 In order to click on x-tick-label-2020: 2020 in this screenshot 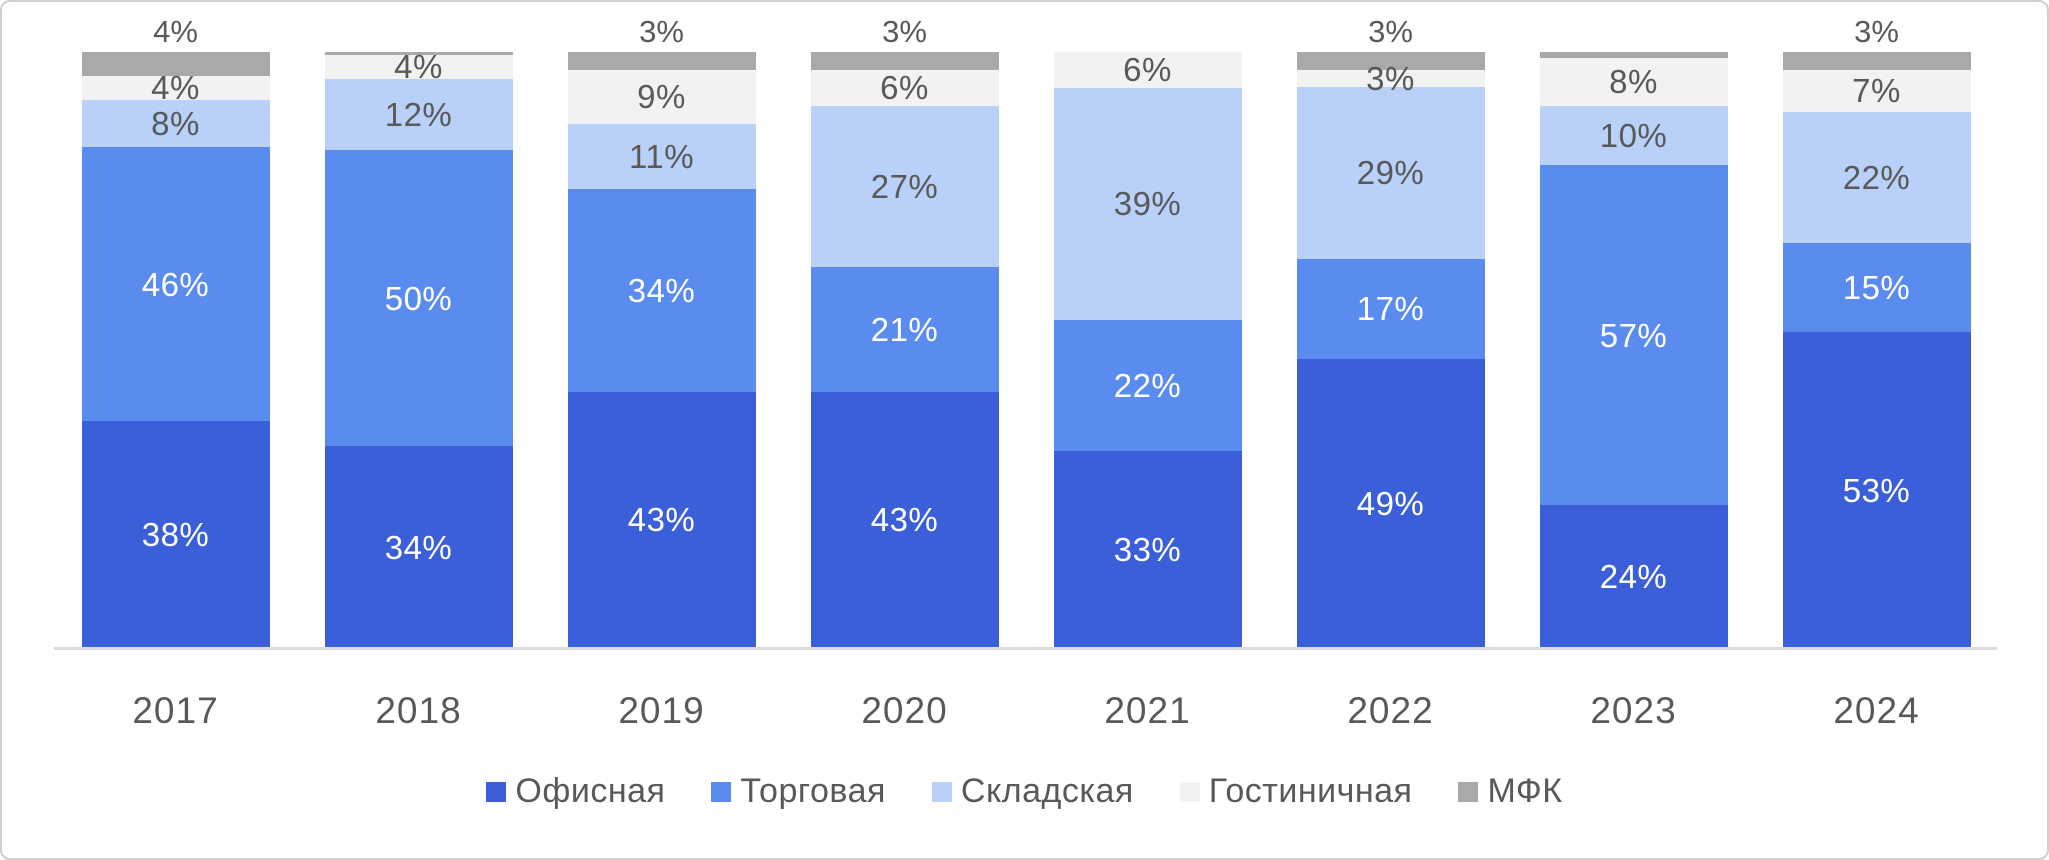, I will do `click(904, 710)`.